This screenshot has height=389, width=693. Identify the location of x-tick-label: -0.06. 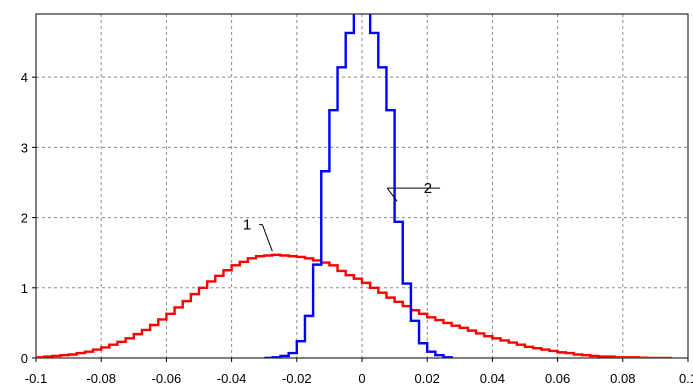
(167, 378).